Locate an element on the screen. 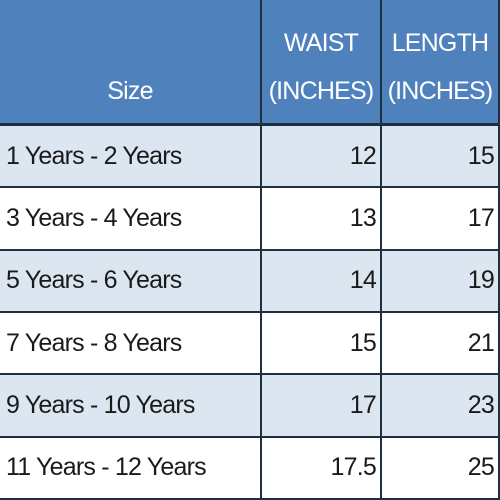  header-cell: LENGTH (INCHES) is located at coordinates (441, 63).